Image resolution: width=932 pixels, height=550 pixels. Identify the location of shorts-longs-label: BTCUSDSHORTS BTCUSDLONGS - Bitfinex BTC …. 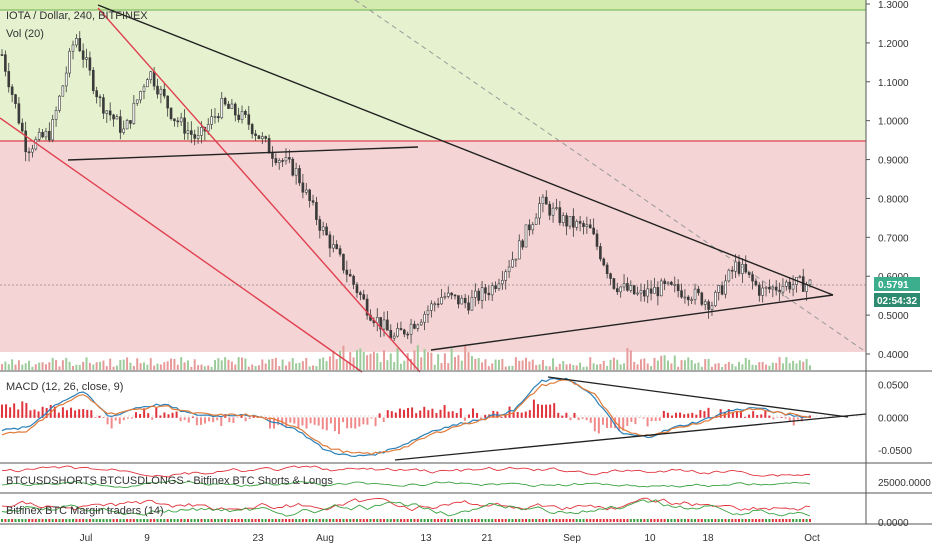
(169, 481).